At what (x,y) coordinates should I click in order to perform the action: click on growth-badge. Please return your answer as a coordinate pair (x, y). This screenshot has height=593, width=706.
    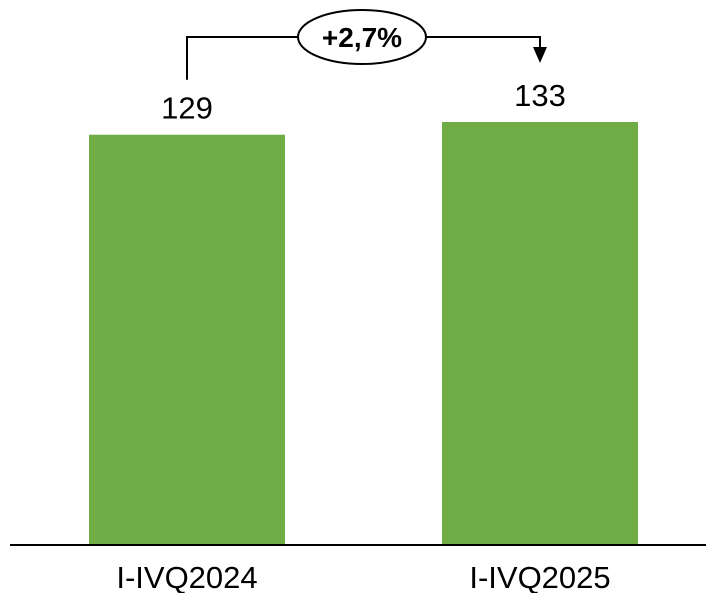
    Looking at the image, I should click on (362, 37).